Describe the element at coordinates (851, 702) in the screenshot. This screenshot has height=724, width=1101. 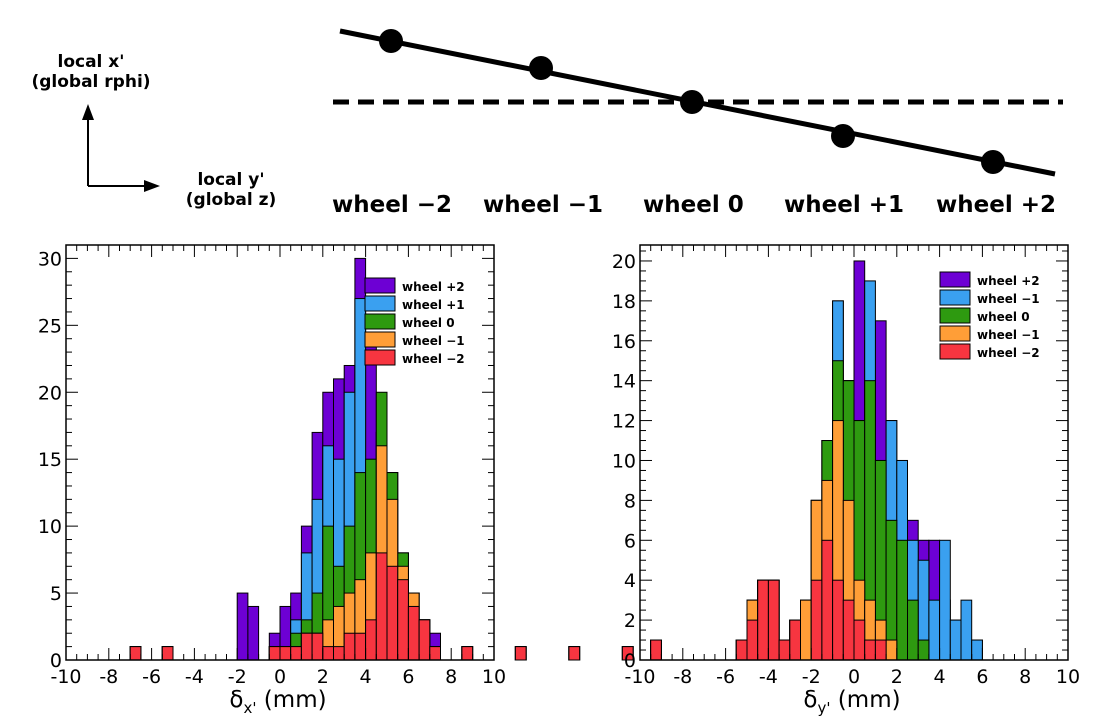
I see `x-axis-label: δy' (mm)` at that location.